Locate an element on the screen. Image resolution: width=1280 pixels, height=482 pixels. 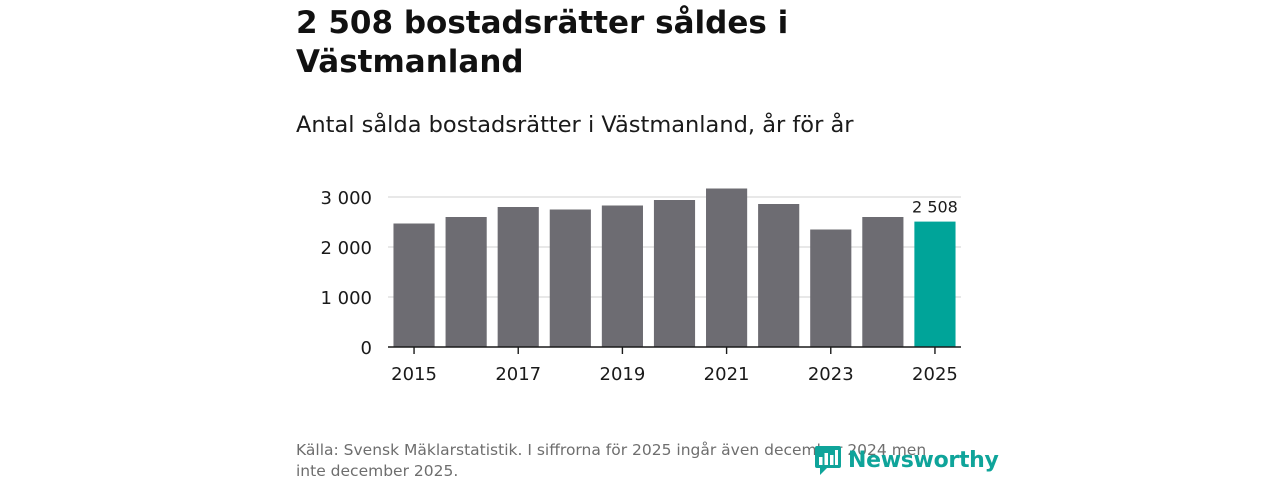
x-tick-label: 2017 is located at coordinates (518, 374).